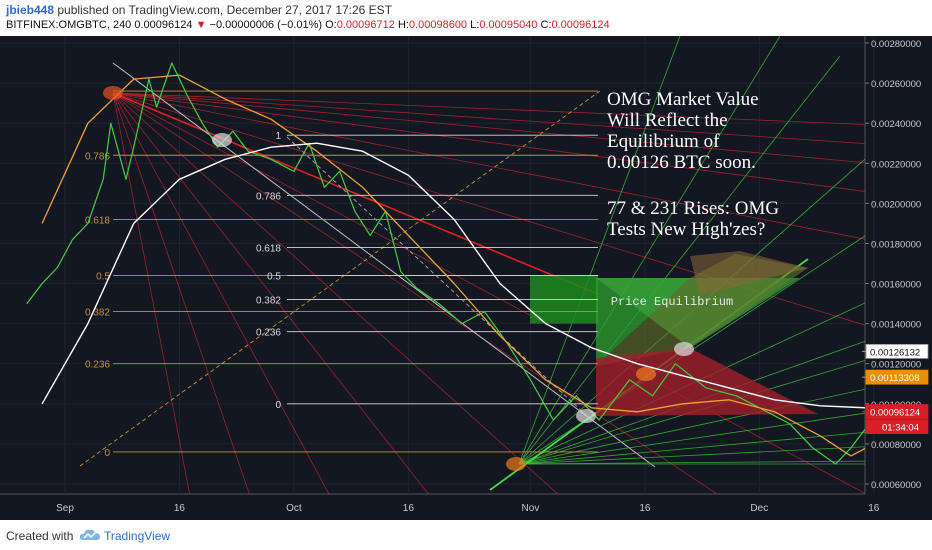 This screenshot has height=550, width=932. What do you see at coordinates (475, 25) in the screenshot?
I see `low-label: L:` at bounding box center [475, 25].